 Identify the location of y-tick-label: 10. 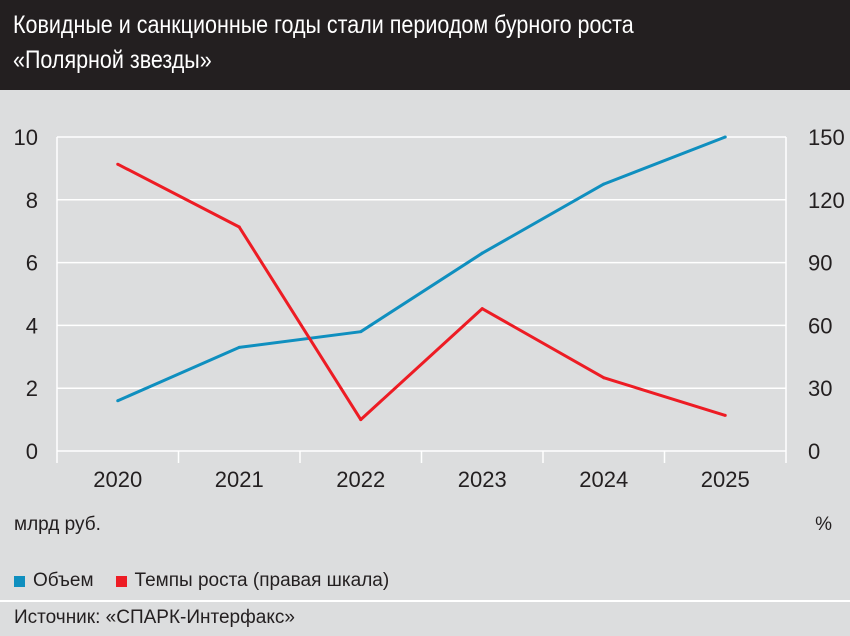
(26, 137).